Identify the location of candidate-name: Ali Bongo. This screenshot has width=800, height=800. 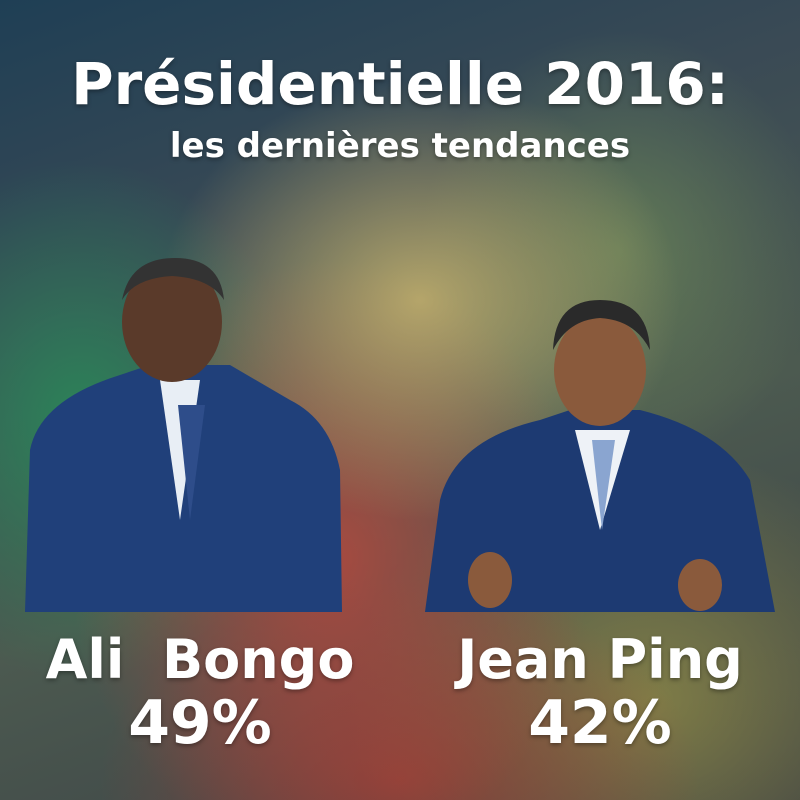
(200, 659).